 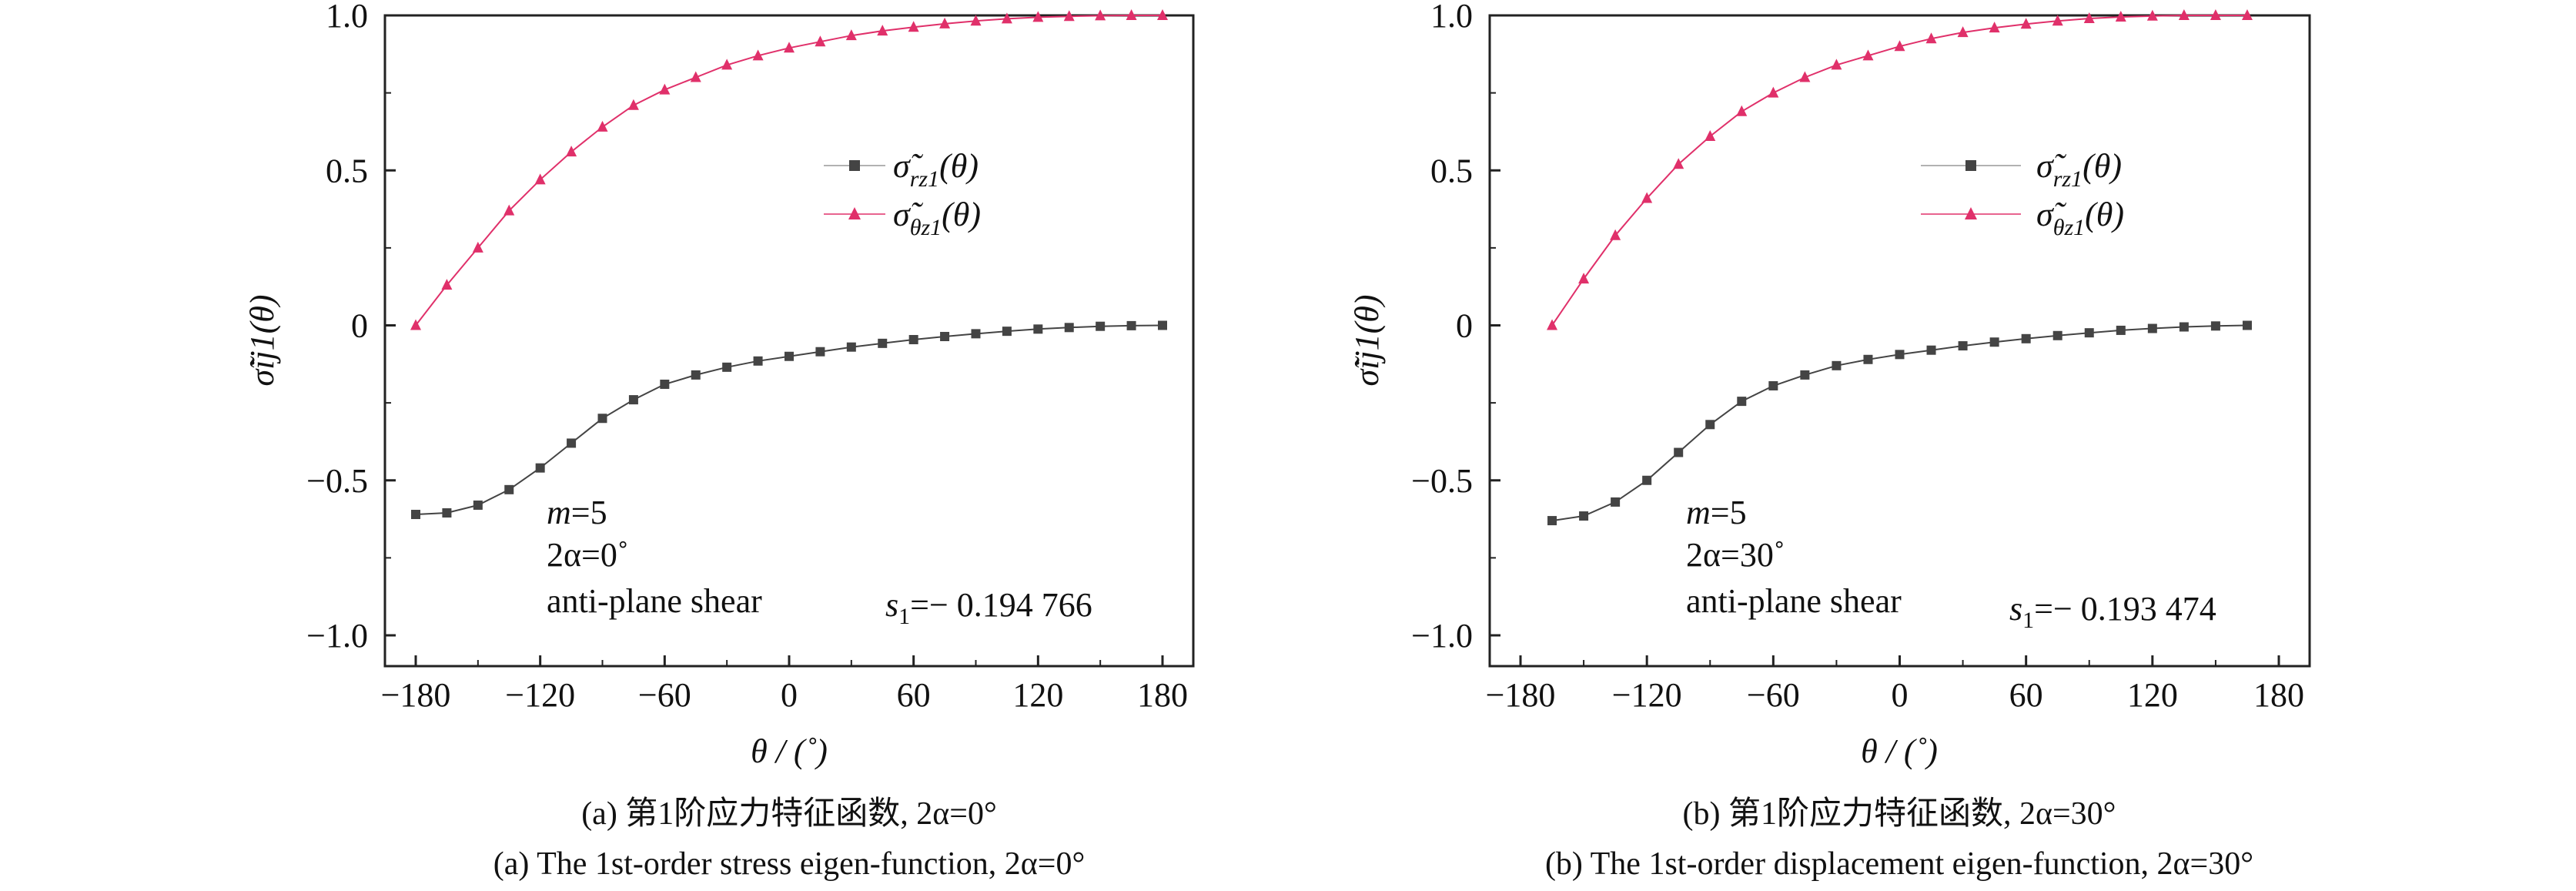 I want to click on y-tick-label-a: 0, so click(x=359, y=326).